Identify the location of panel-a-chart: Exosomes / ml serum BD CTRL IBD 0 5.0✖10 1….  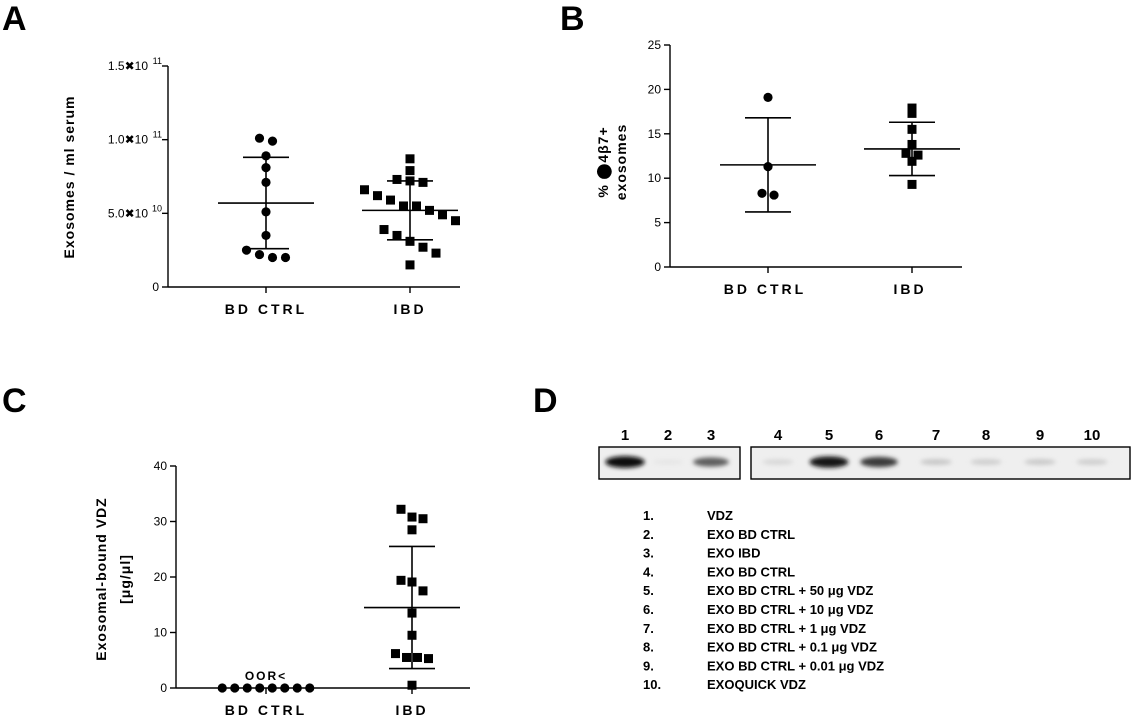
(260, 186).